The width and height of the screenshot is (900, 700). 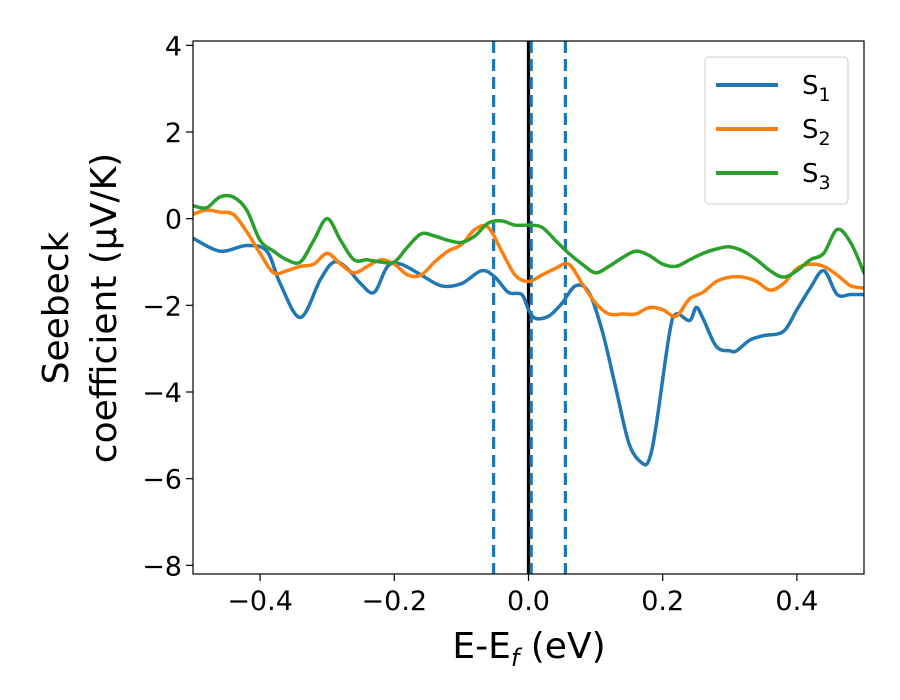 I want to click on x-axis-label: E-Ef (eV), so click(x=528, y=649).